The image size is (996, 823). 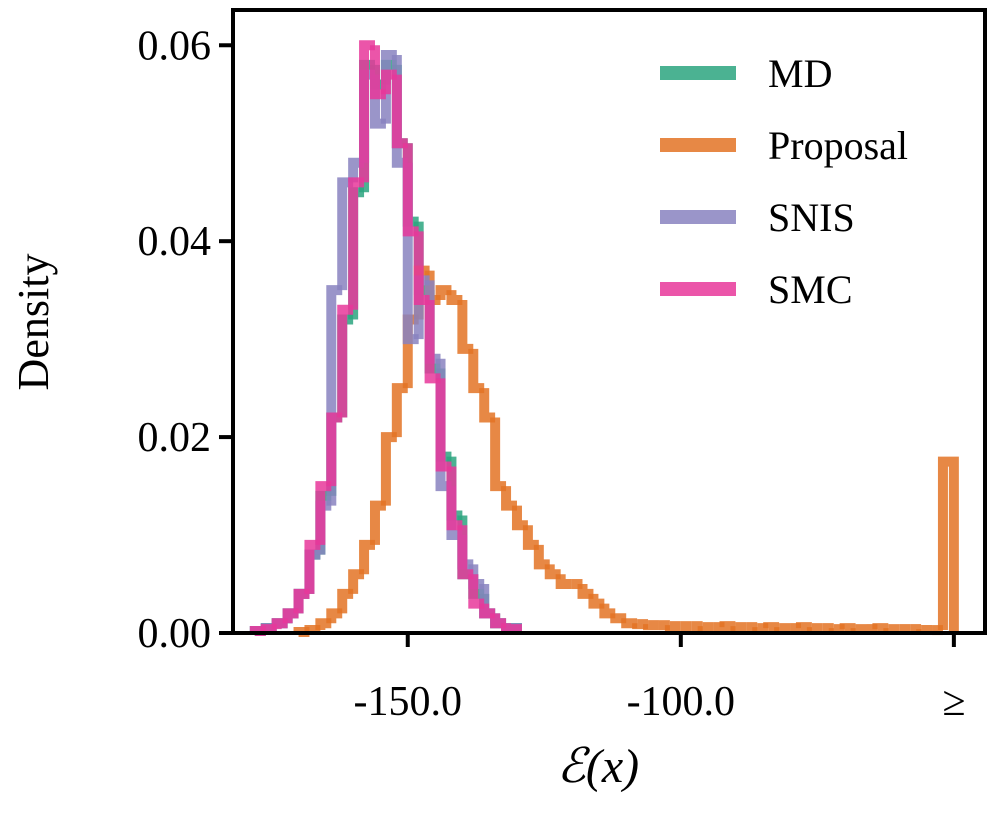 I want to click on y-tick-label: 0.00, so click(x=175, y=634).